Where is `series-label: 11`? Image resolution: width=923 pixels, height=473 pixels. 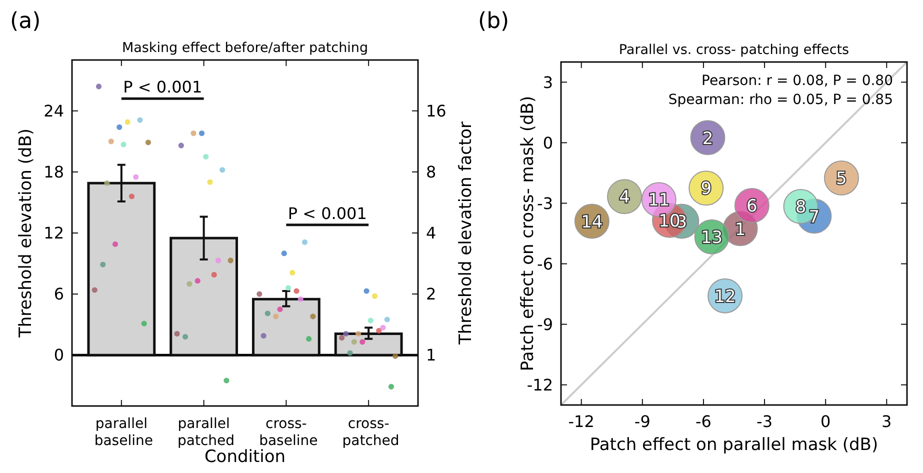
series-label: 11 is located at coordinates (659, 200).